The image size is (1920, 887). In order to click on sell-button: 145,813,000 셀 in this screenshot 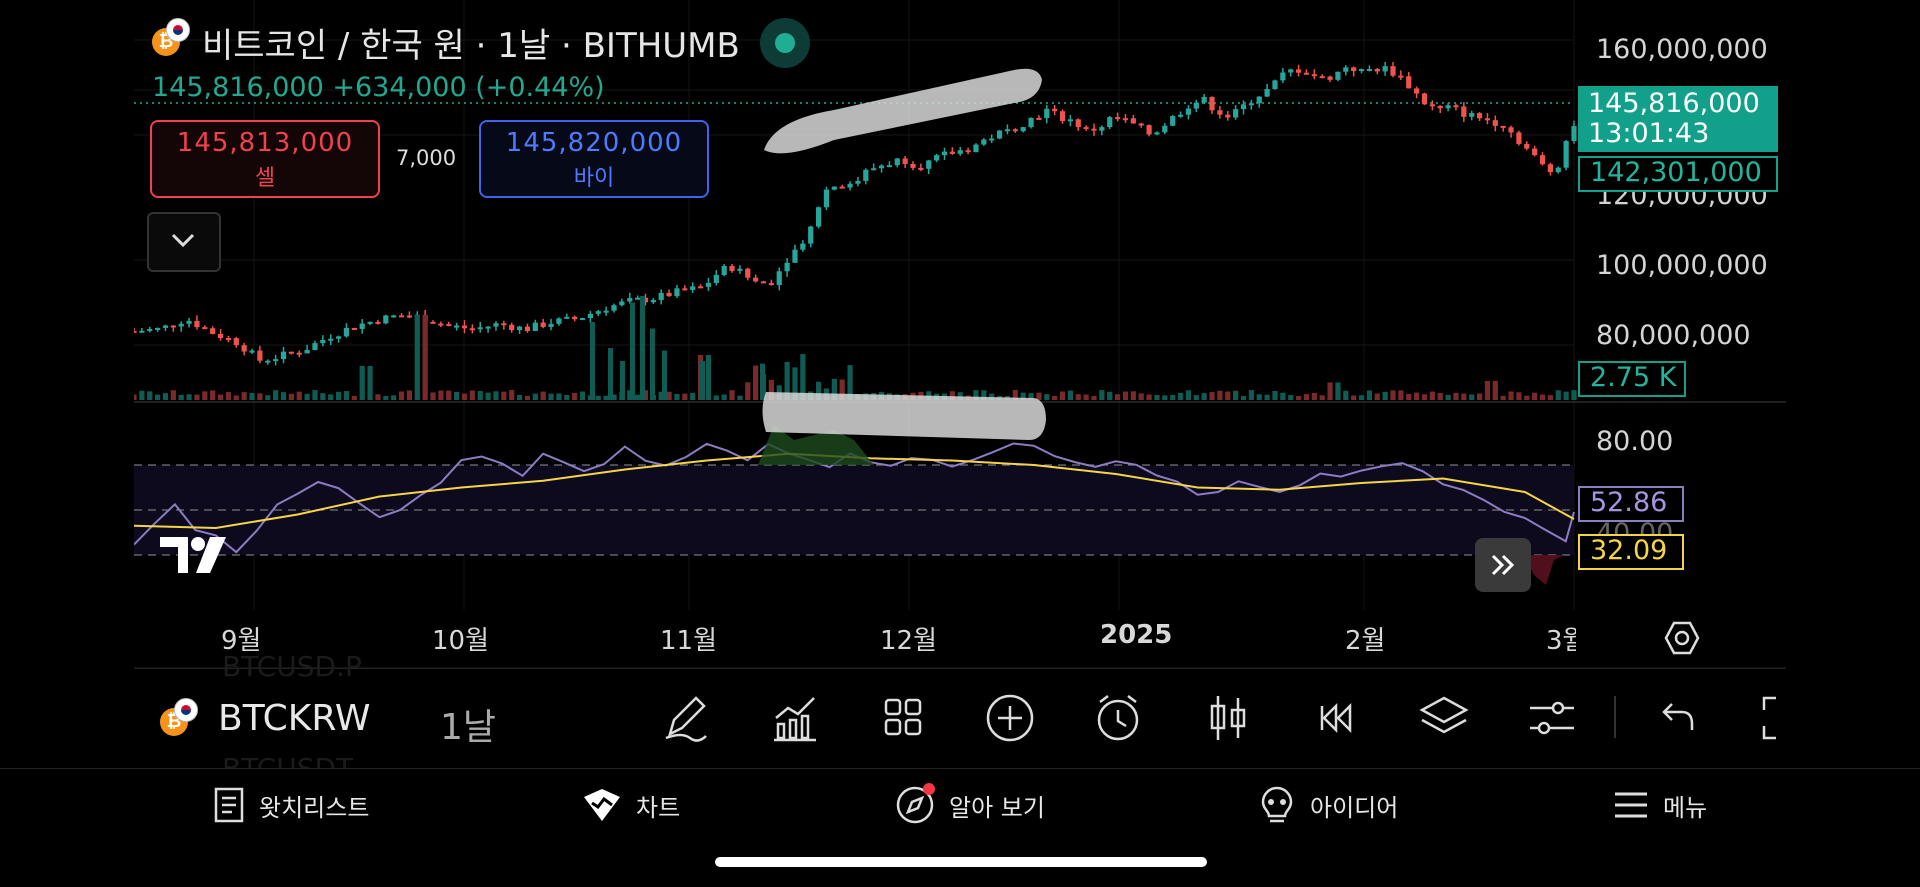, I will do `click(265, 159)`.